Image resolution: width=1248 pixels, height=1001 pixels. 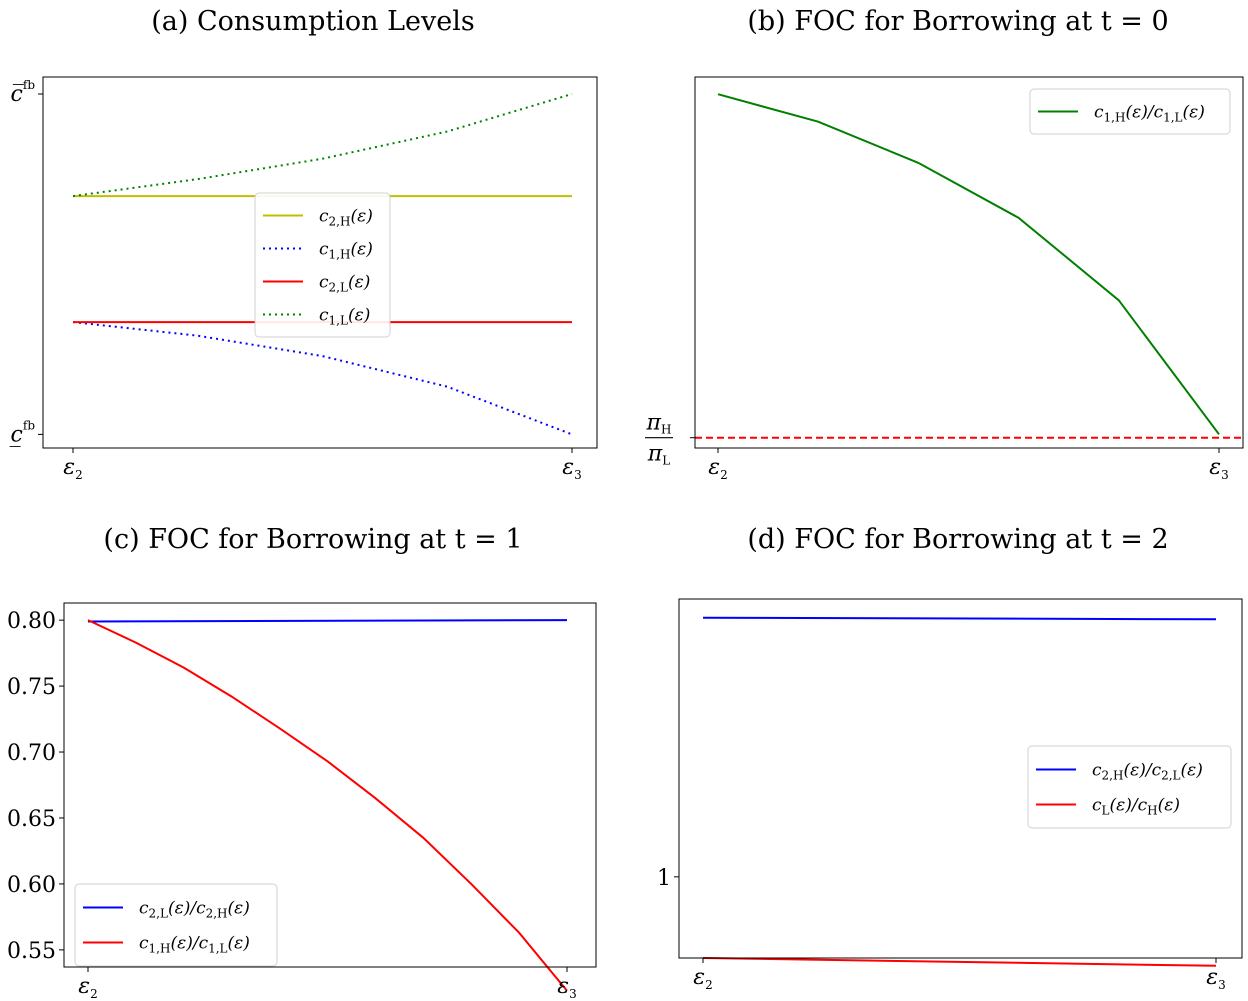 What do you see at coordinates (31, 753) in the screenshot?
I see `y-tick-label: 0.70` at bounding box center [31, 753].